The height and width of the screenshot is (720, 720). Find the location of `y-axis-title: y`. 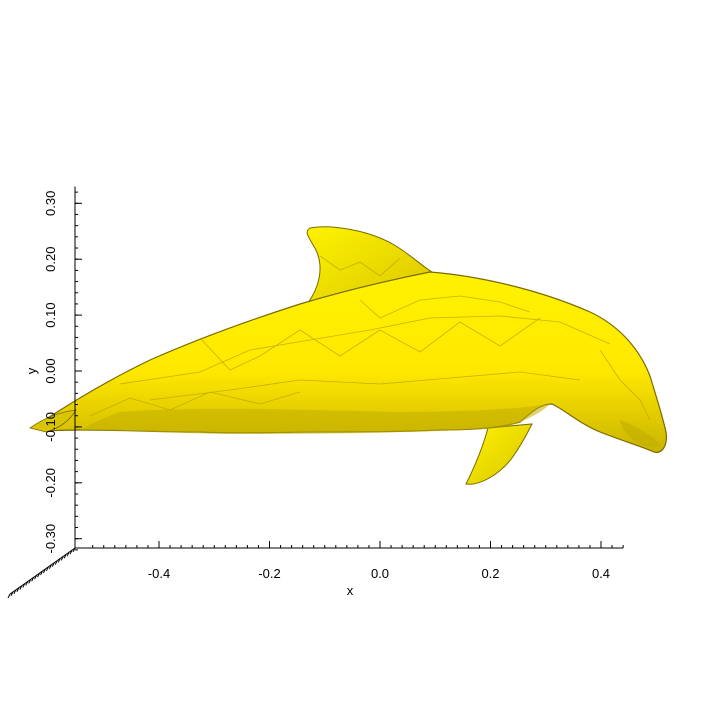

y-axis-title: y is located at coordinates (31, 370).